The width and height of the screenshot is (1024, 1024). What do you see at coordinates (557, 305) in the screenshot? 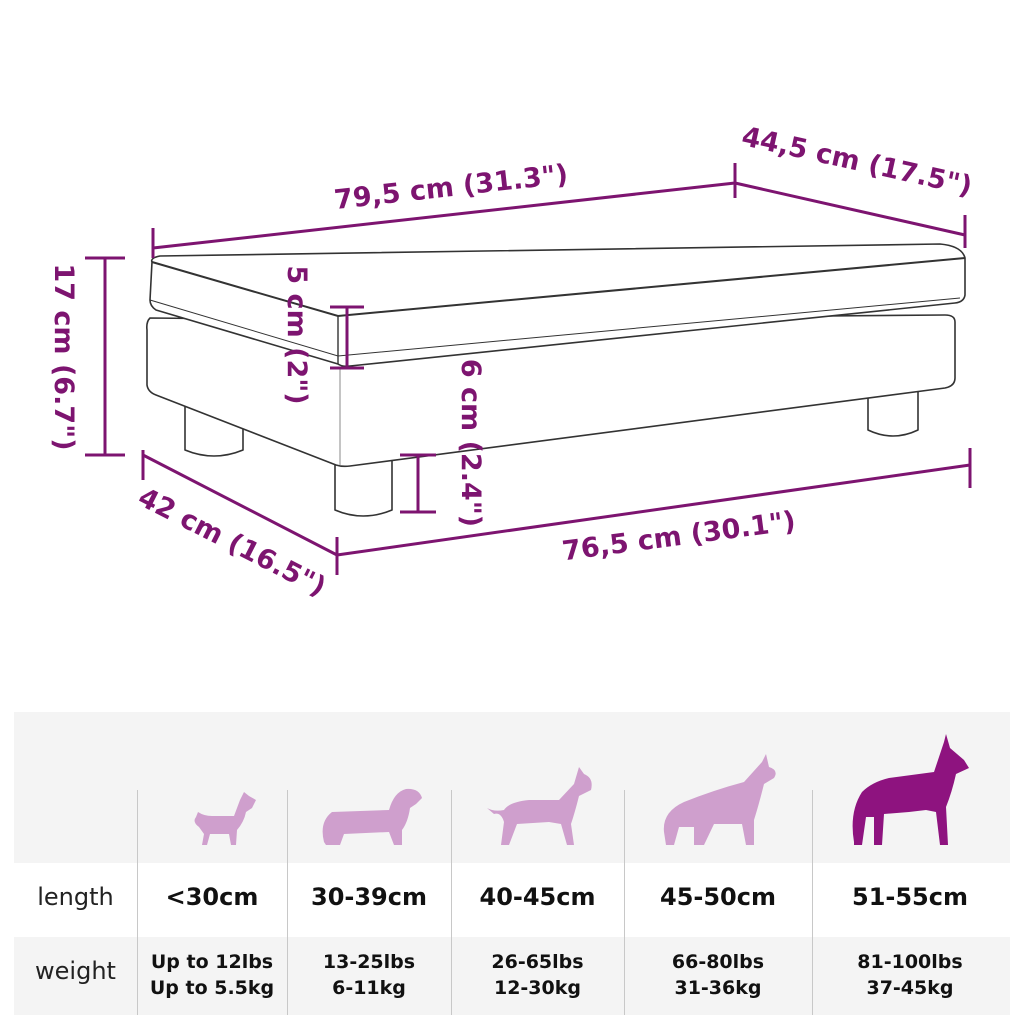
I see `cushion` at bounding box center [557, 305].